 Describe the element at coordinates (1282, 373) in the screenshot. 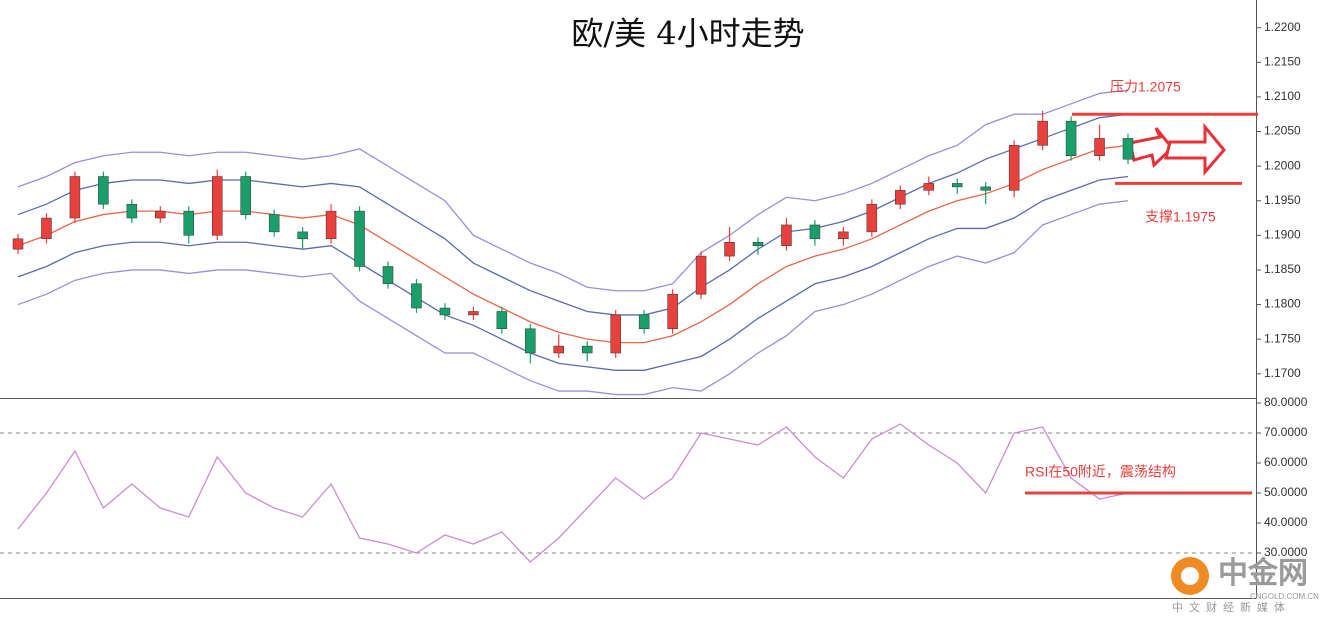

I see `y-tick-label: 1.1700` at that location.